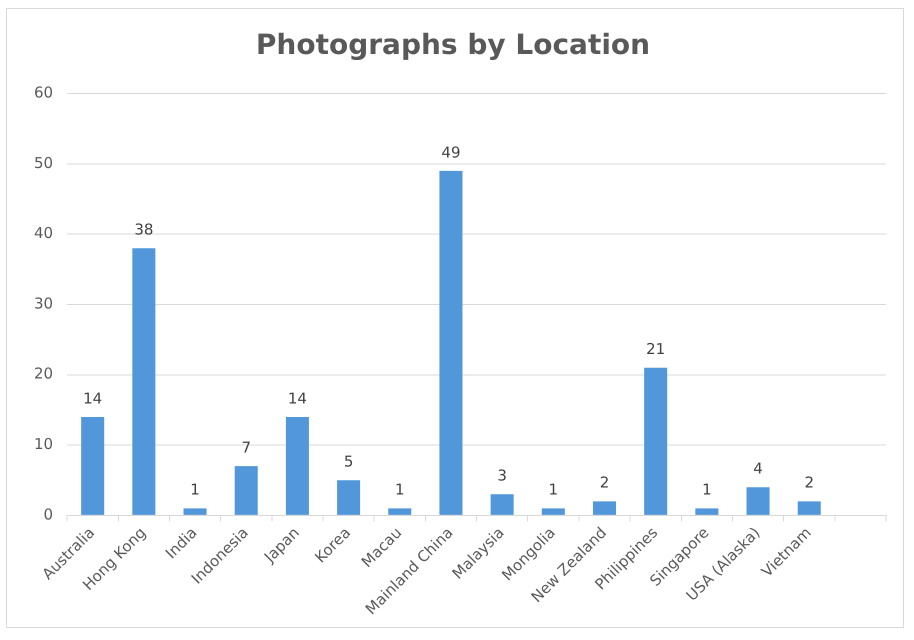 This screenshot has height=640, width=914. I want to click on data-label: 7, so click(246, 447).